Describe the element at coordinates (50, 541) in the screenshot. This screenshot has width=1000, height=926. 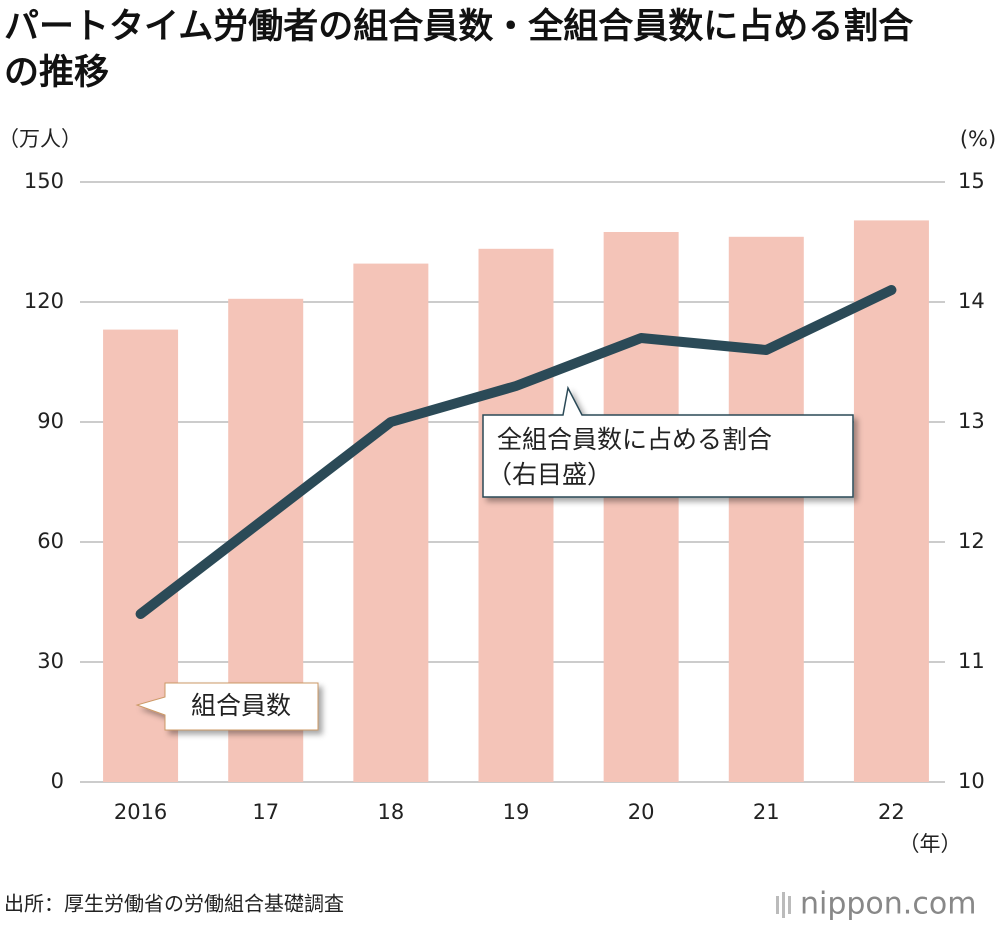
I see `y-tick-label: 60` at that location.